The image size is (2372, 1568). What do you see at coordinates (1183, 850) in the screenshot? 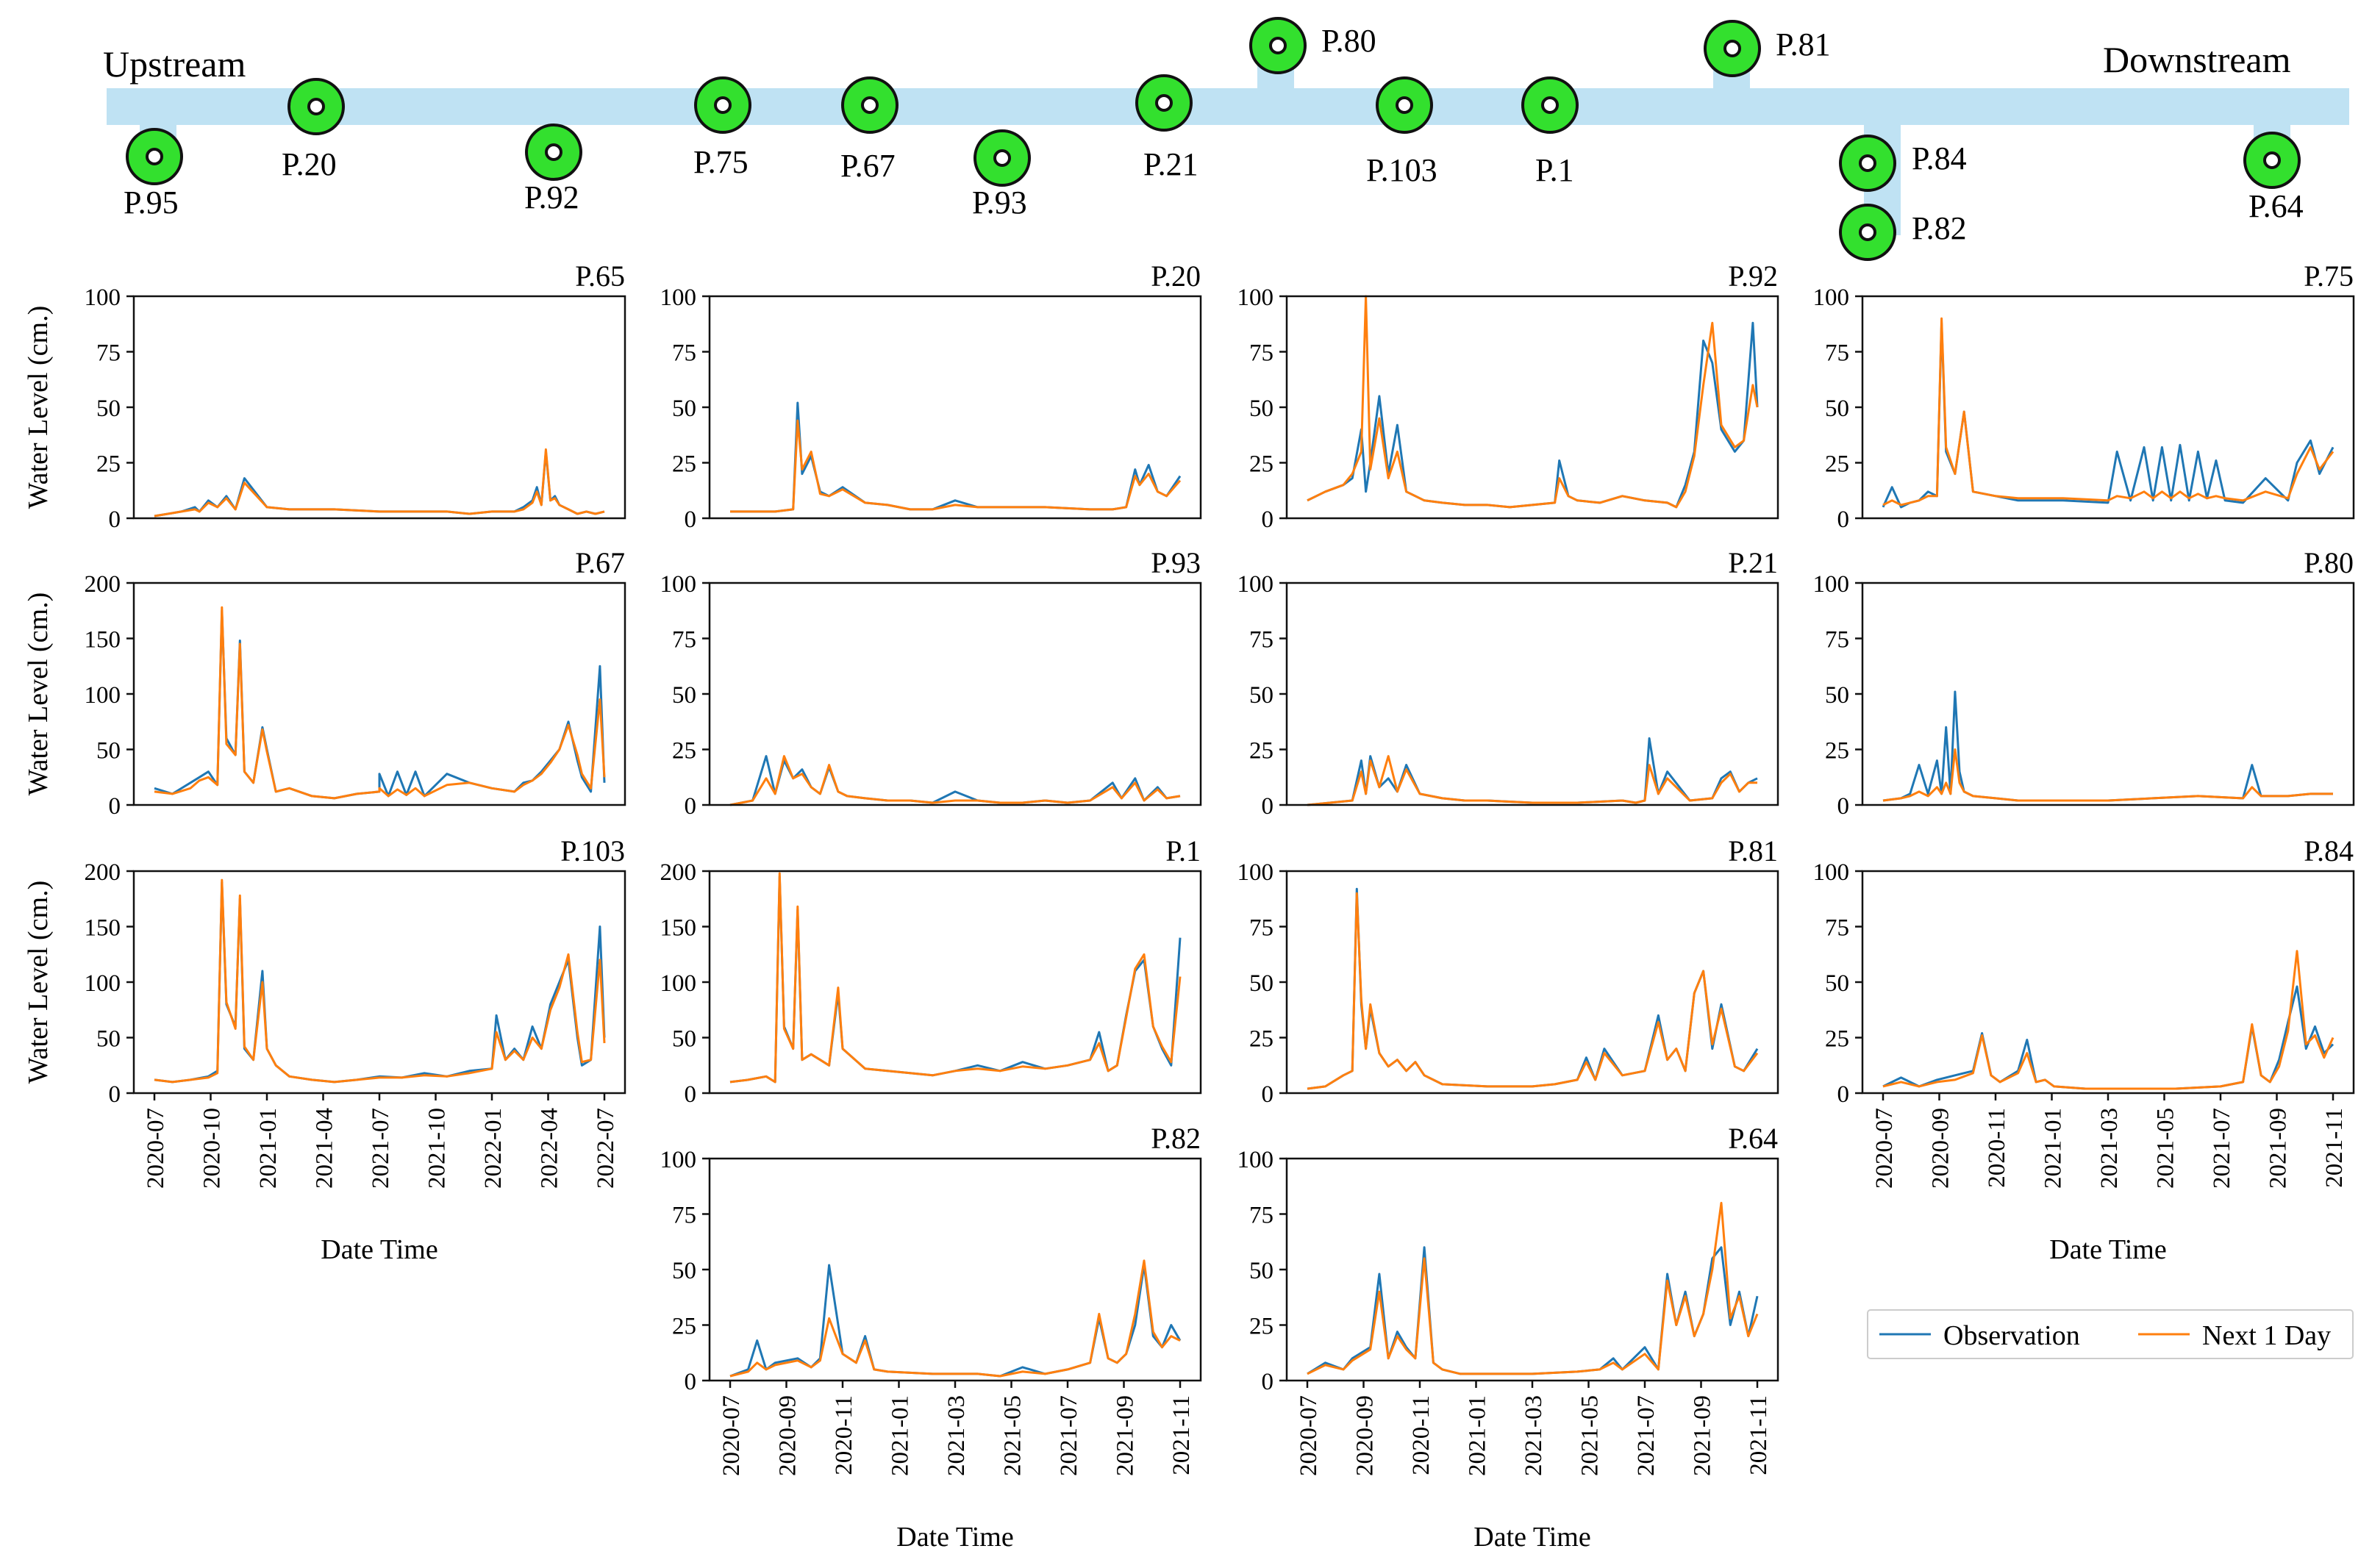
I see `panel-title: P.1` at bounding box center [1183, 850].